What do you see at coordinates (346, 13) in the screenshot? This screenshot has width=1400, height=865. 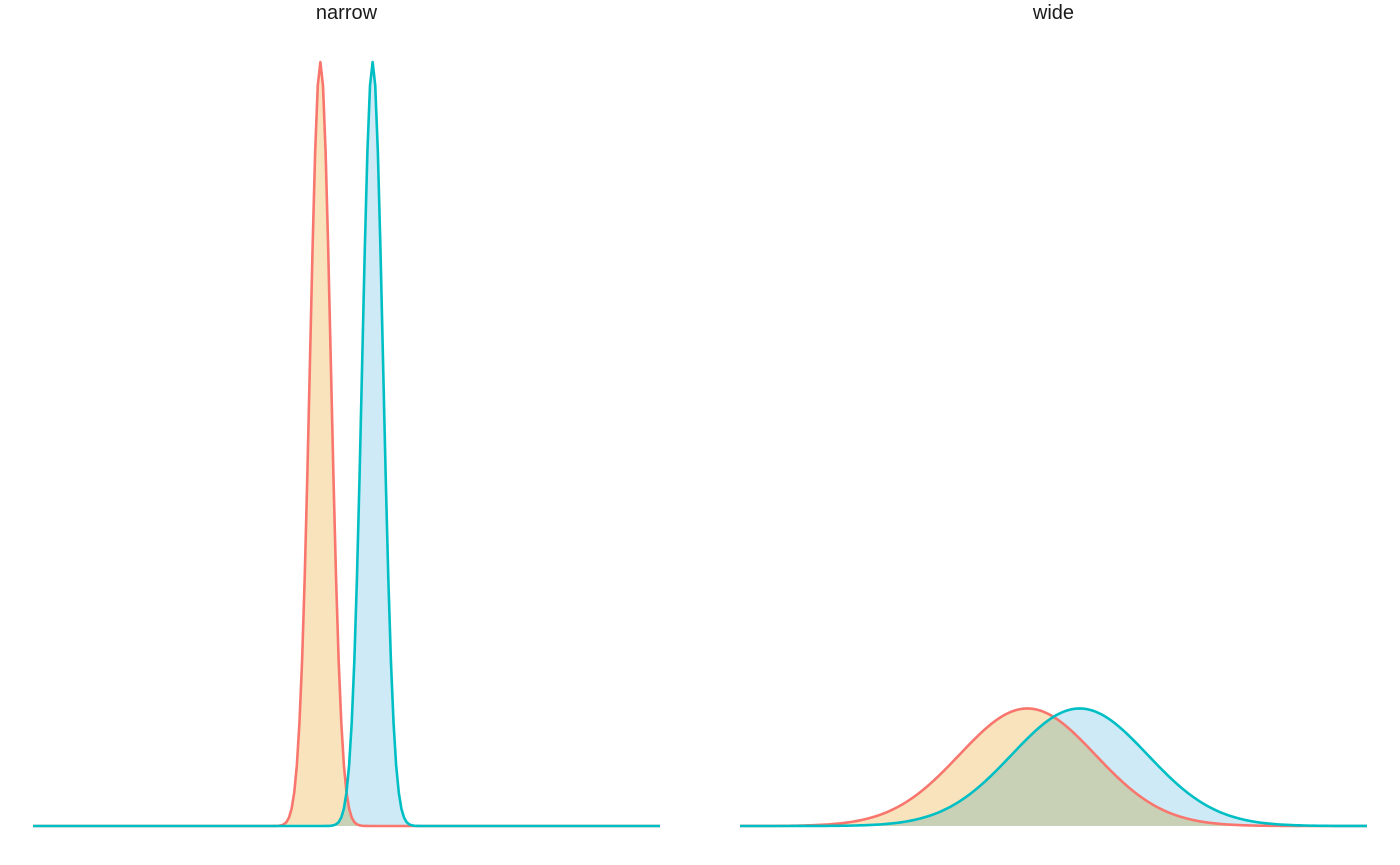 I see `facet-title-narrow: narrow` at bounding box center [346, 13].